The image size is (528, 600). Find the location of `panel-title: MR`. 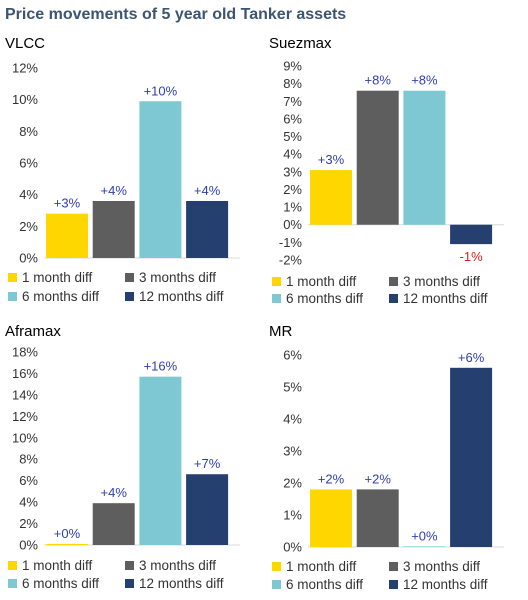

panel-title: MR is located at coordinates (280, 331).